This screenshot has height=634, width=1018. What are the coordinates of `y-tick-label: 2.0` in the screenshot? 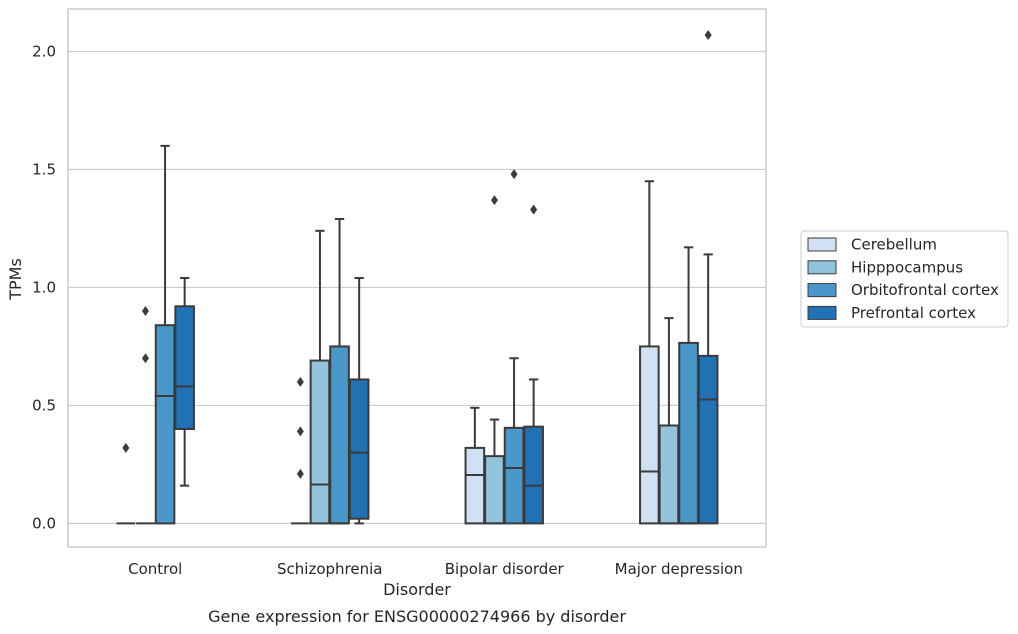 It's located at (44, 51).